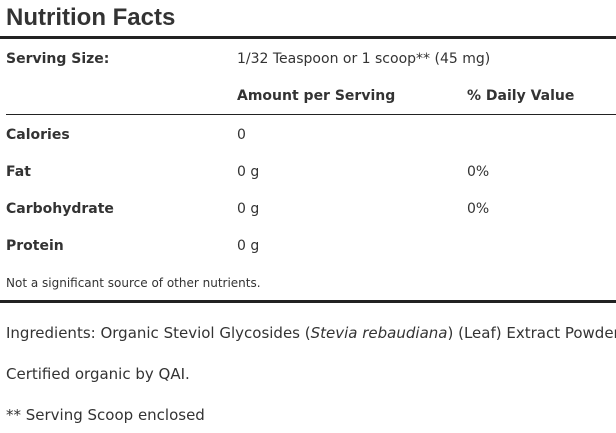 The width and height of the screenshot is (616, 433). What do you see at coordinates (105, 415) in the screenshot?
I see `scoop-note: ** Serving Scoop enclosed` at bounding box center [105, 415].